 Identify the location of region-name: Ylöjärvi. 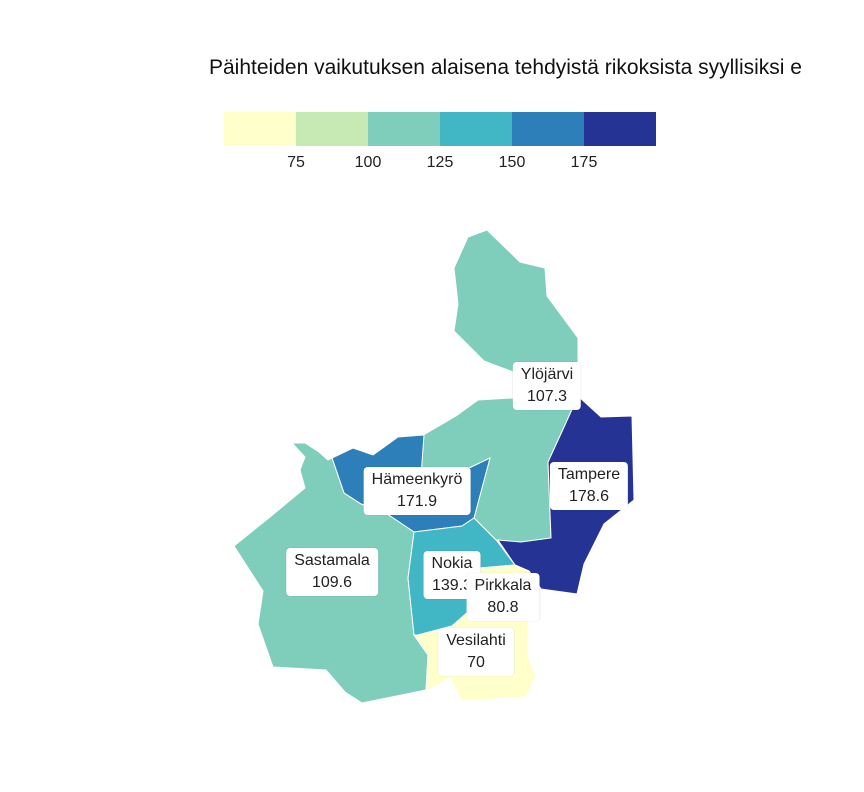
(547, 374).